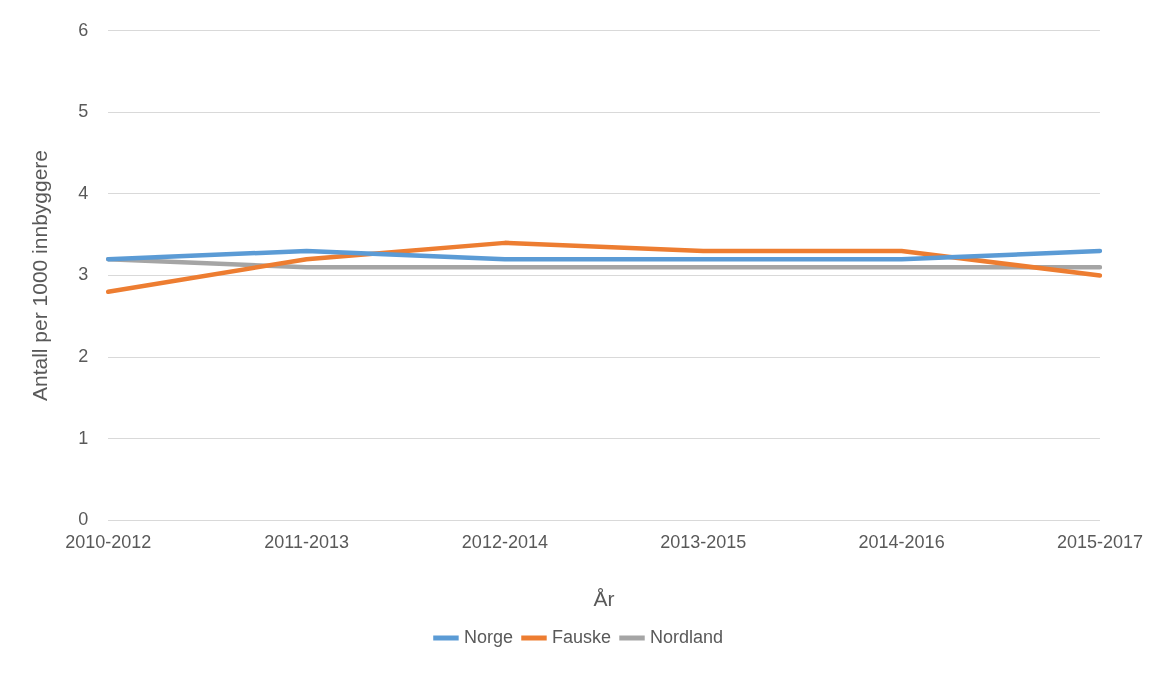  I want to click on legend-label: Nordland, so click(687, 636).